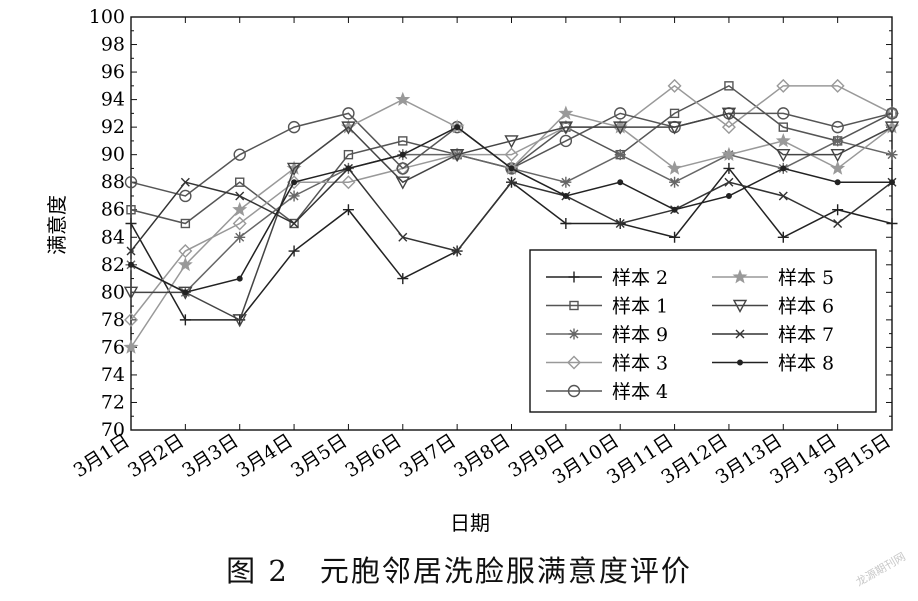 The image size is (918, 601). Describe the element at coordinates (265, 456) in the screenshot. I see `x-tick-label: 3月4日` at that location.